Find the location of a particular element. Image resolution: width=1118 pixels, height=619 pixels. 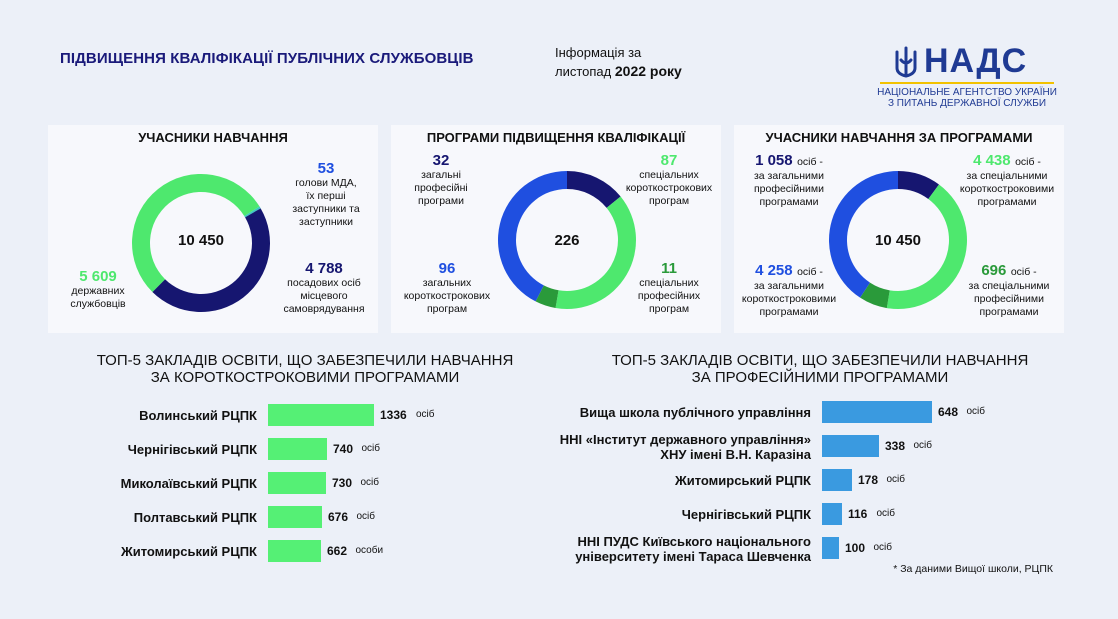

pbp-general-prof-value: 1 058 is located at coordinates (774, 160).